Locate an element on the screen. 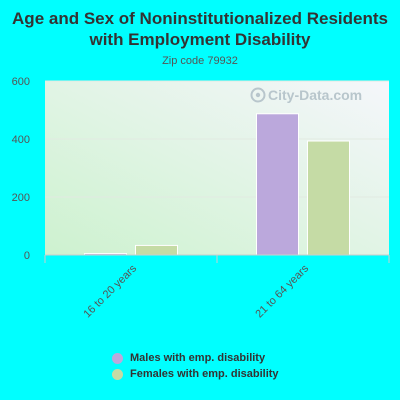 This screenshot has width=400, height=400. legend-item-males: Males with emp. disability is located at coordinates (195, 358).